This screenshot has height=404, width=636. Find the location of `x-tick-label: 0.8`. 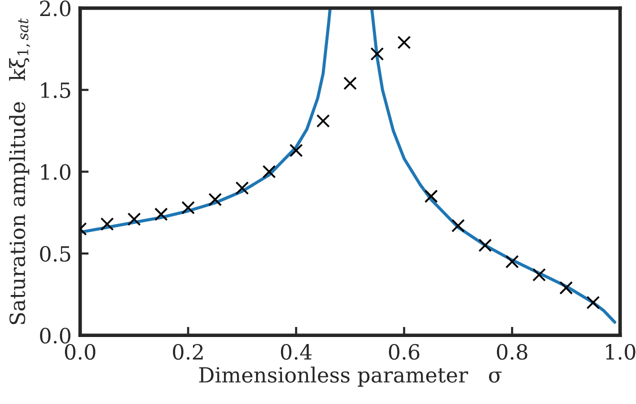

x-tick-label: 0.8 is located at coordinates (512, 352).